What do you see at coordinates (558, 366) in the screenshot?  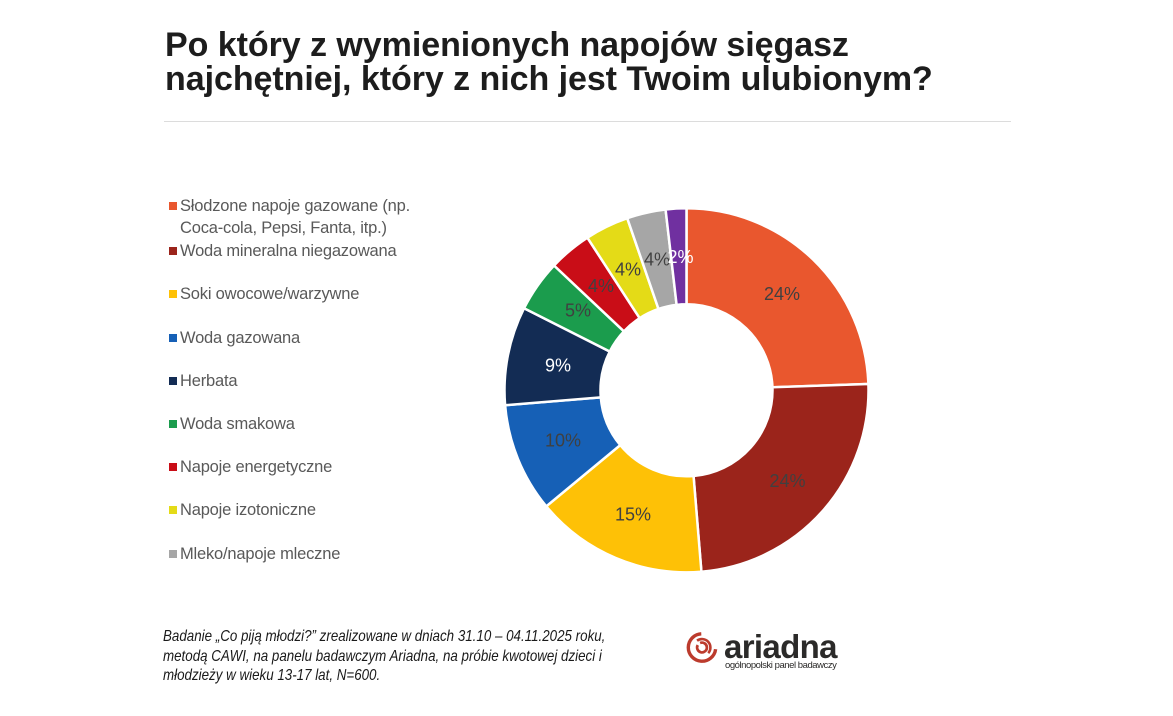 I see `svg-text: 9%` at bounding box center [558, 366].